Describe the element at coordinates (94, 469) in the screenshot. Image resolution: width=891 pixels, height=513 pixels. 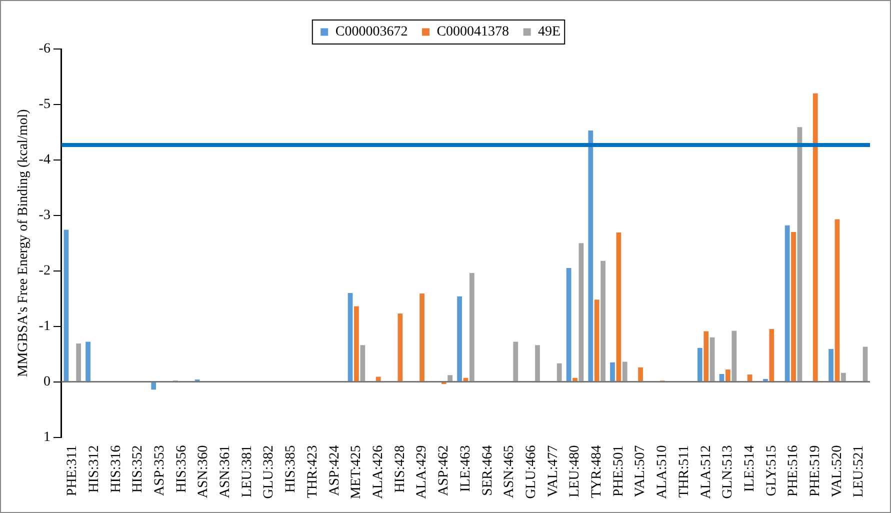
I see `x-tick-label: HIS:312` at that location.